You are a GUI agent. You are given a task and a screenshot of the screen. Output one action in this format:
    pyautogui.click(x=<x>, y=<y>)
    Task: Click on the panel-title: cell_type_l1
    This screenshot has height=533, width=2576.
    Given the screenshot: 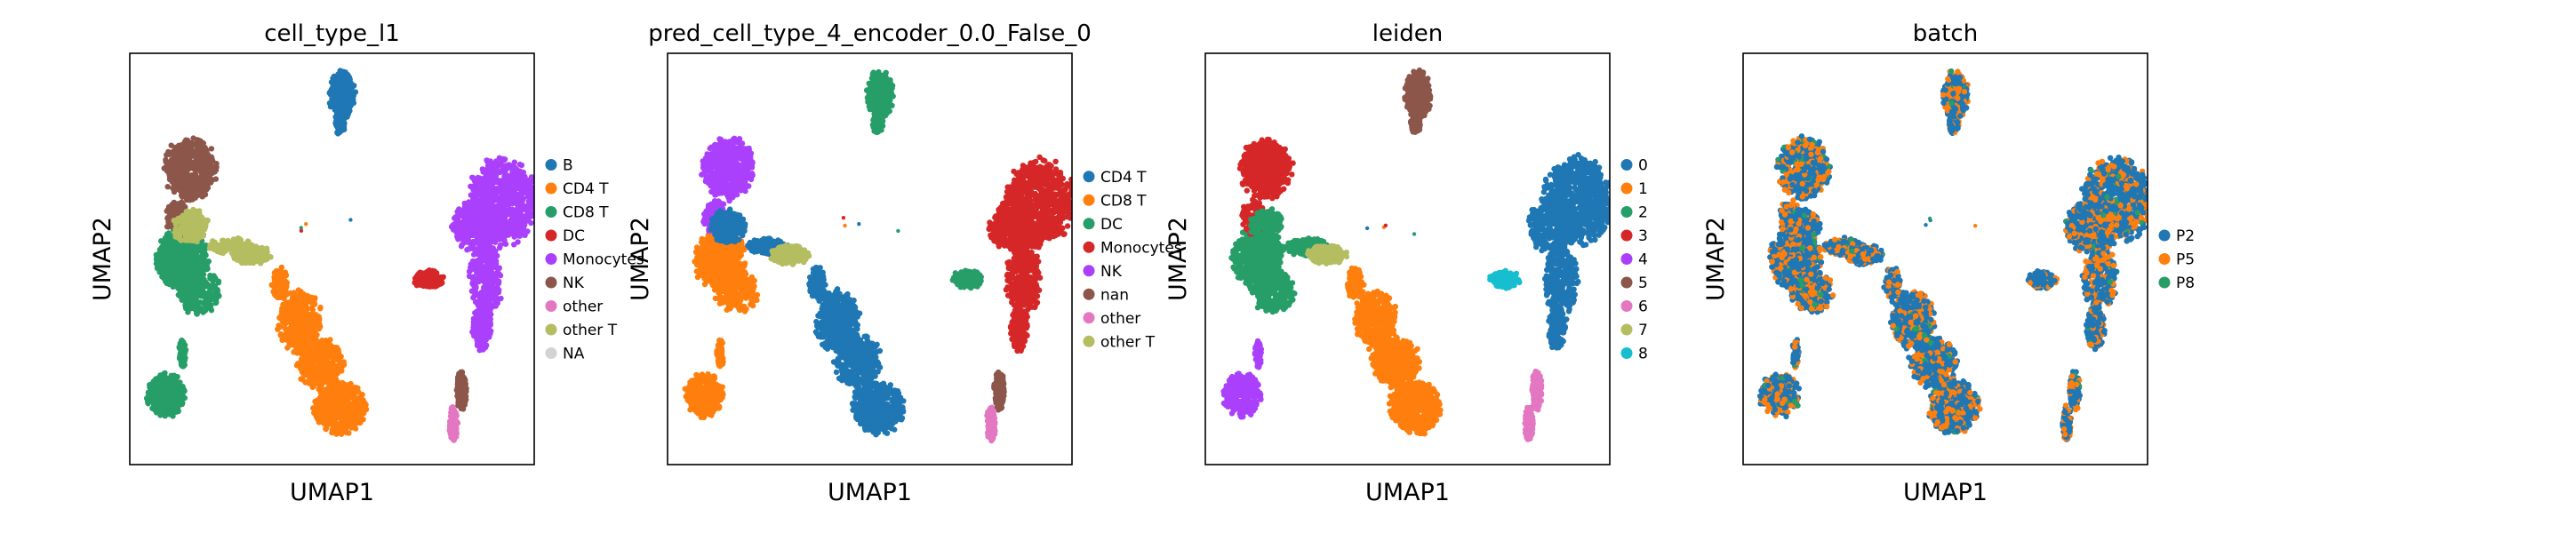 What is the action you would take?
    pyautogui.click(x=332, y=33)
    